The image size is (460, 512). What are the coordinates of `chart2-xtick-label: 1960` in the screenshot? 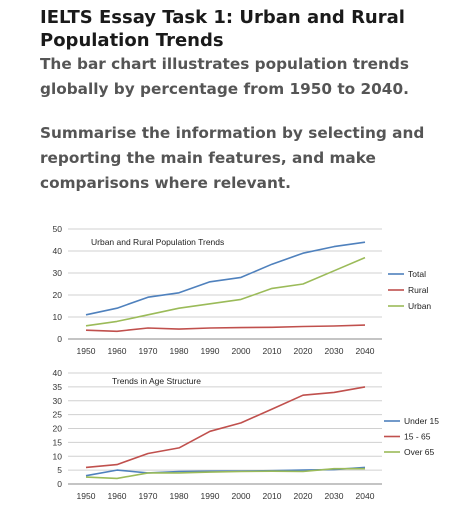 It's located at (117, 496).